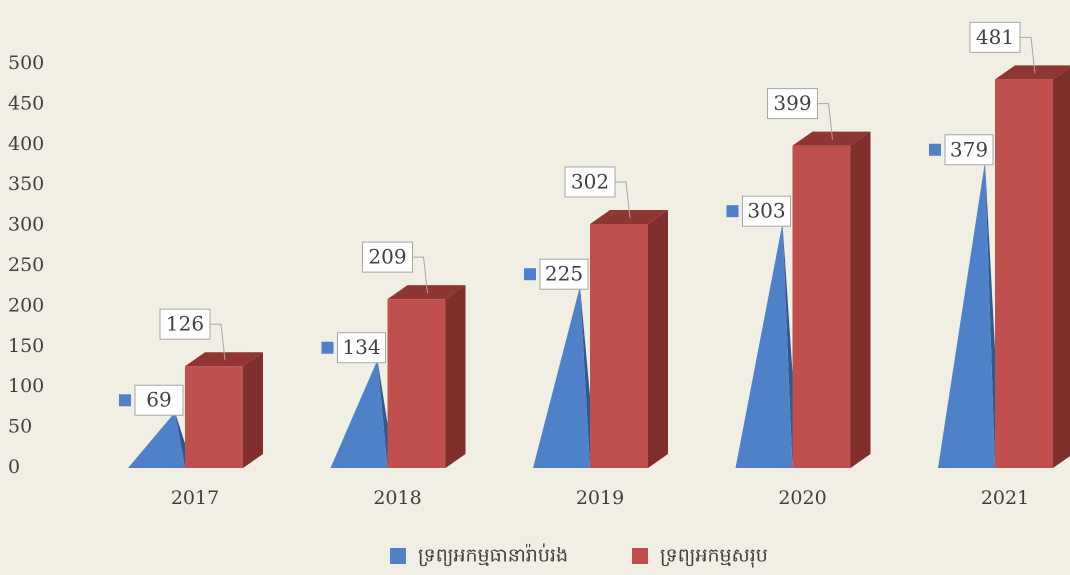  Describe the element at coordinates (493, 555) in the screenshot. I see `legend-label: ទ្រព្យអកម្មធានារ៉ាប់រង` at that location.